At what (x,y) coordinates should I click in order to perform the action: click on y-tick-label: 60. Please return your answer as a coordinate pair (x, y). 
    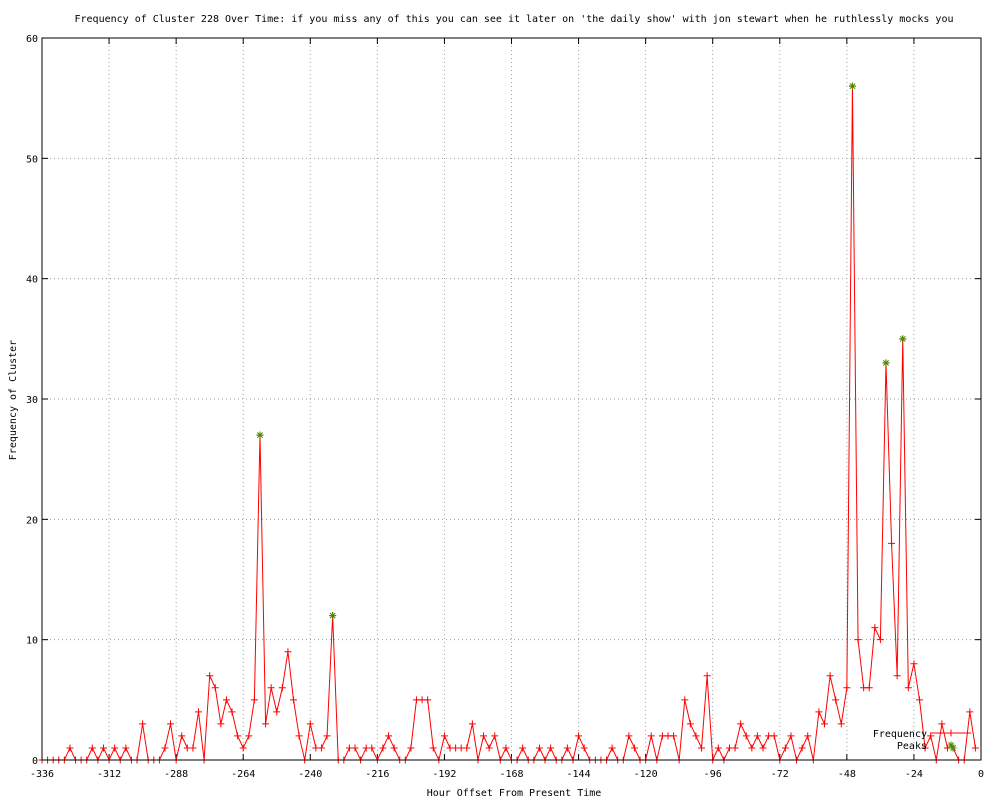
    Looking at the image, I should click on (32, 39).